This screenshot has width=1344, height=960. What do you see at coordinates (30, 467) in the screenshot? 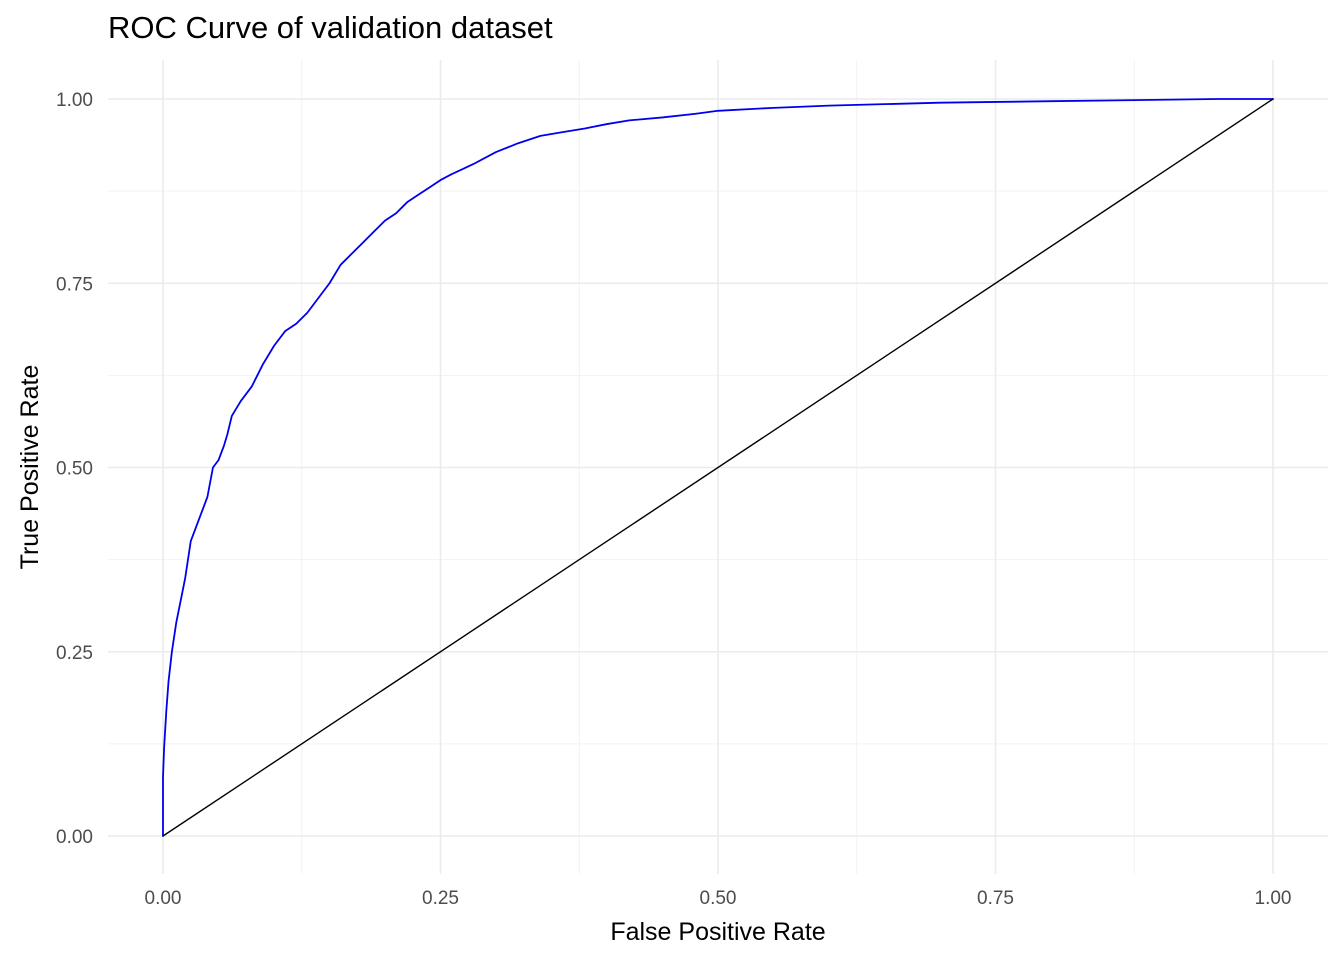
I see `y-axis-title: True Positive Rate` at bounding box center [30, 467].